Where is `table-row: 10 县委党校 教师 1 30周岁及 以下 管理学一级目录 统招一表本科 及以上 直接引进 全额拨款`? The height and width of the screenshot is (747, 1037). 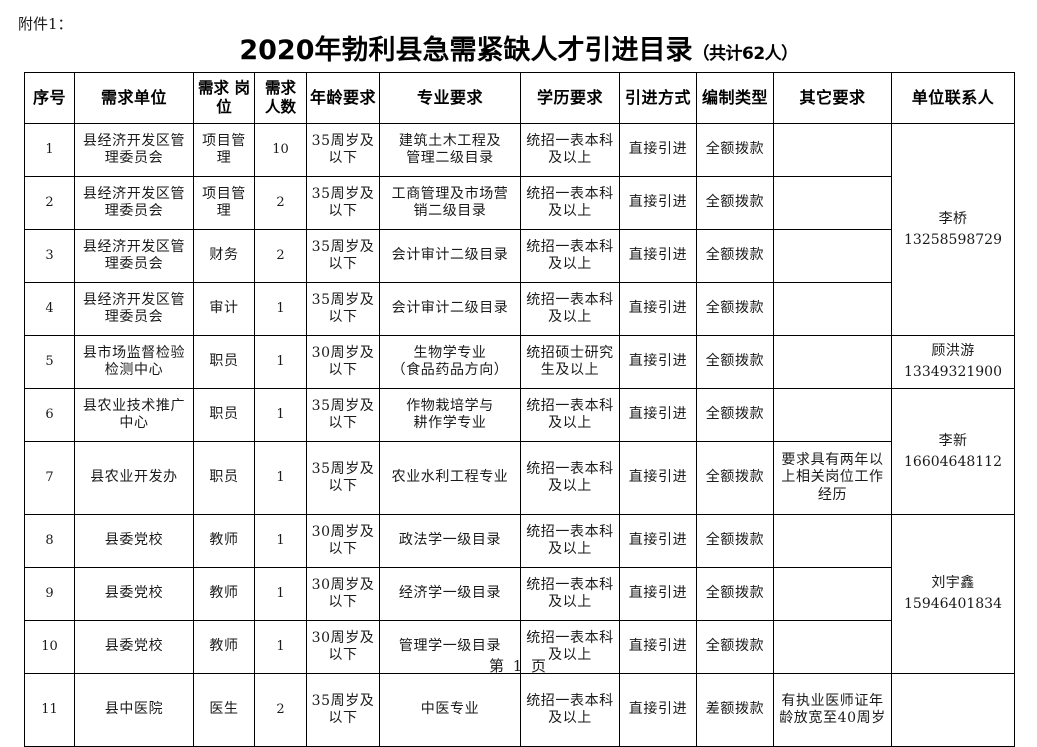 table-row: 10 县委党校 教师 1 30周岁及 以下 管理学一级目录 统招一表本科 及以上 直接引进 全额拨款 is located at coordinates (519, 647).